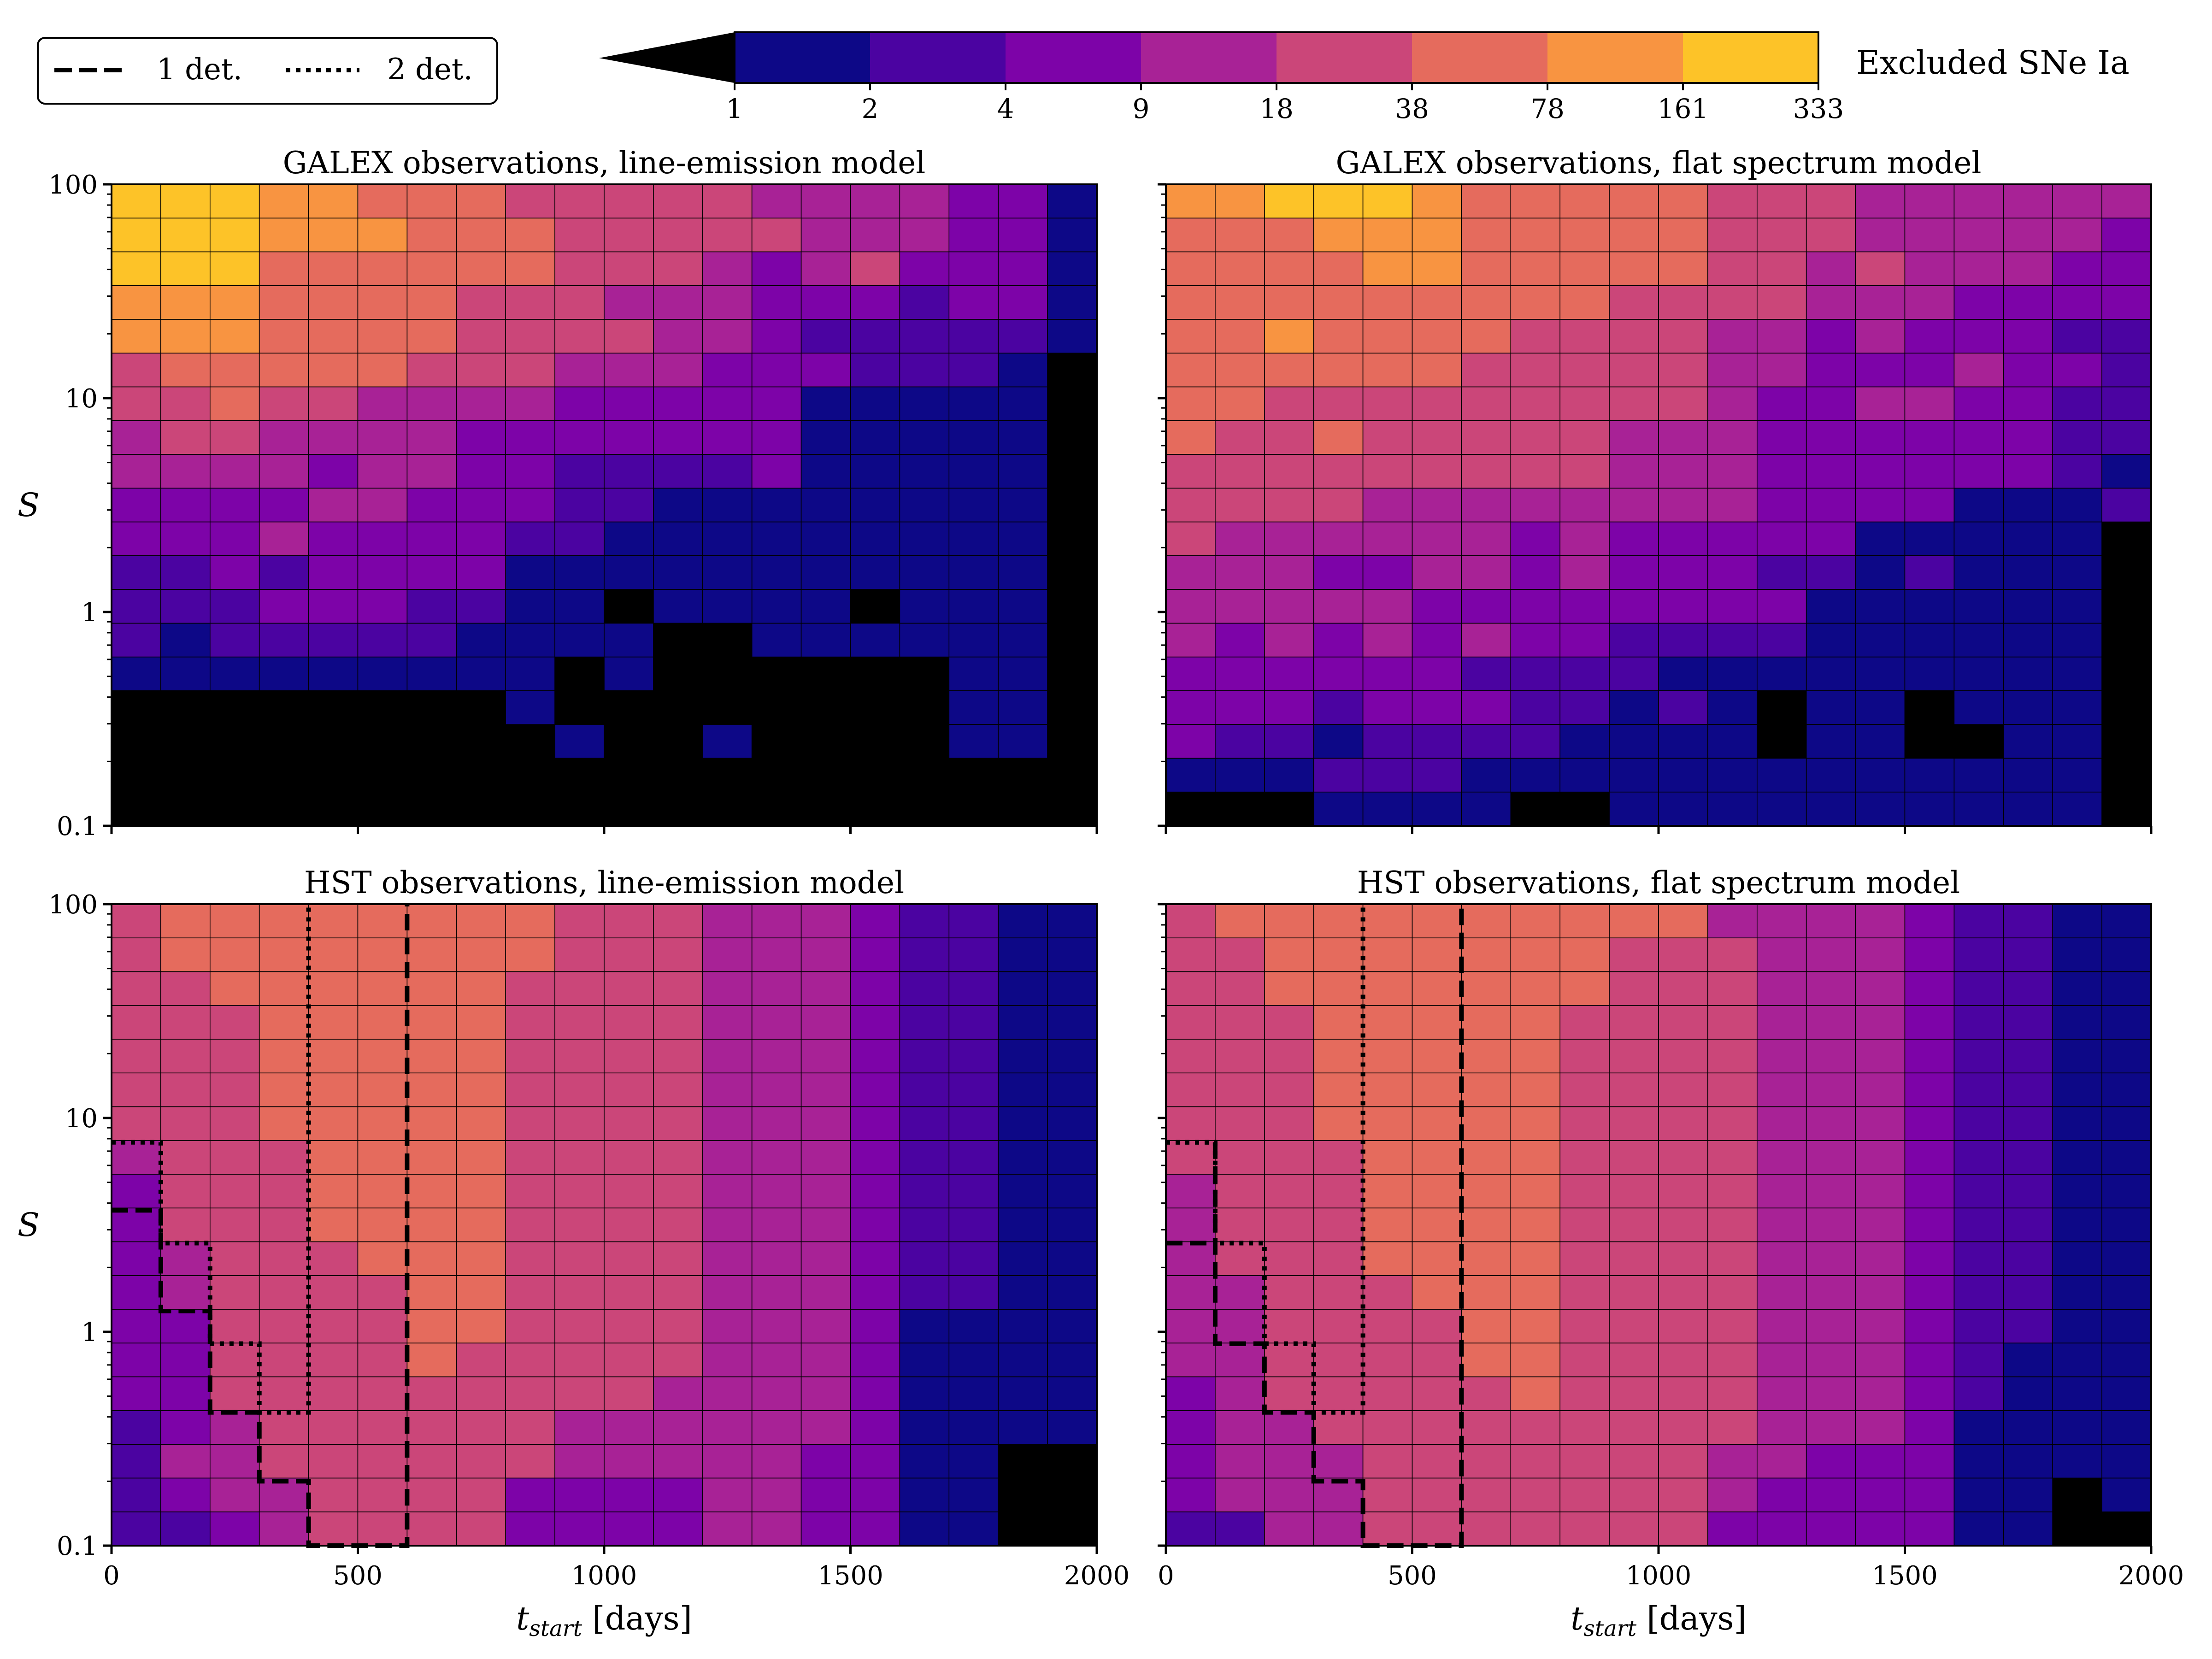 This screenshot has width=2212, height=1659. What do you see at coordinates (667, 57) in the screenshot?
I see `colorbar-under-triangle` at bounding box center [667, 57].